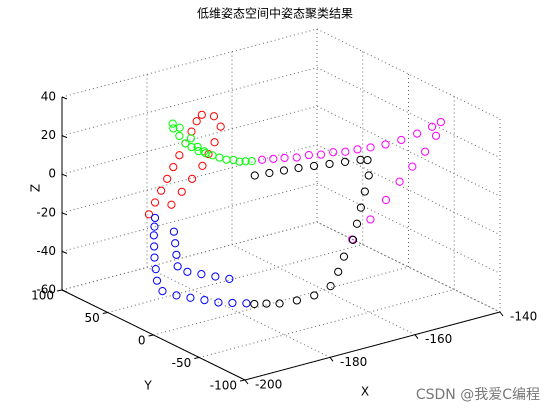  I want to click on y-tick-label: 100, so click(42, 296).